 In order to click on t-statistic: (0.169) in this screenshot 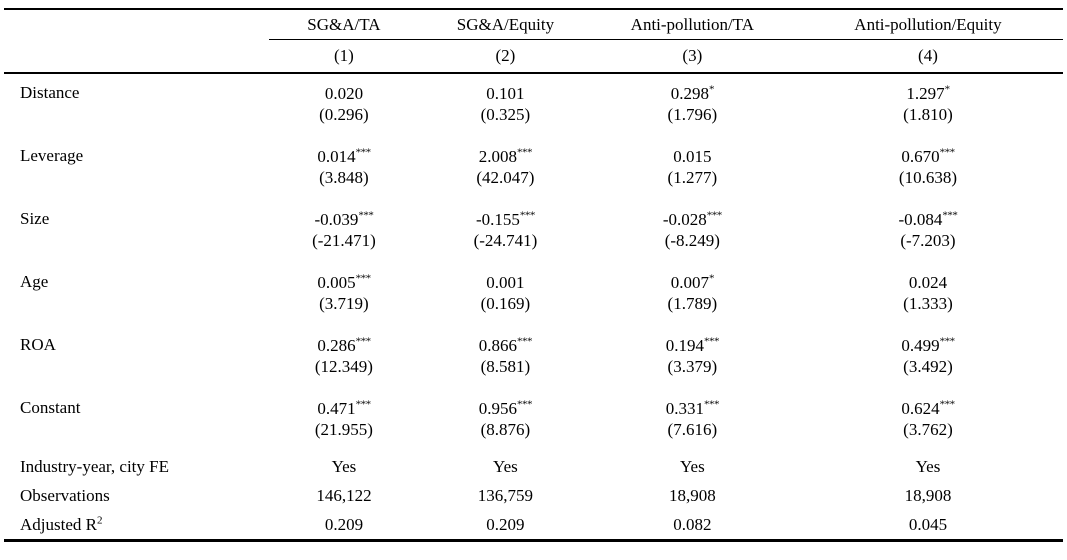, I will do `click(505, 303)`.